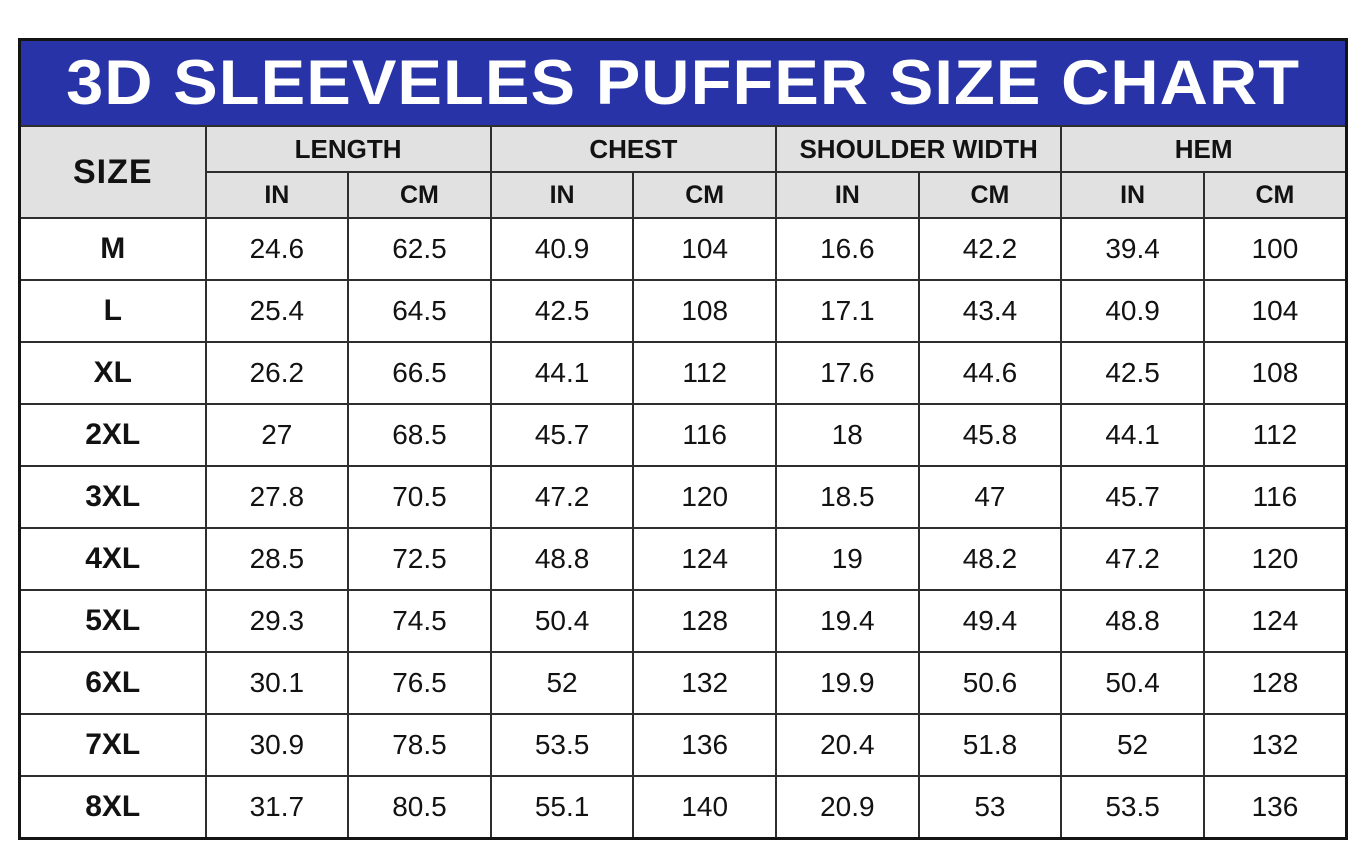  Describe the element at coordinates (1132, 435) in the screenshot. I see `hem-in-cell: 44.1` at that location.